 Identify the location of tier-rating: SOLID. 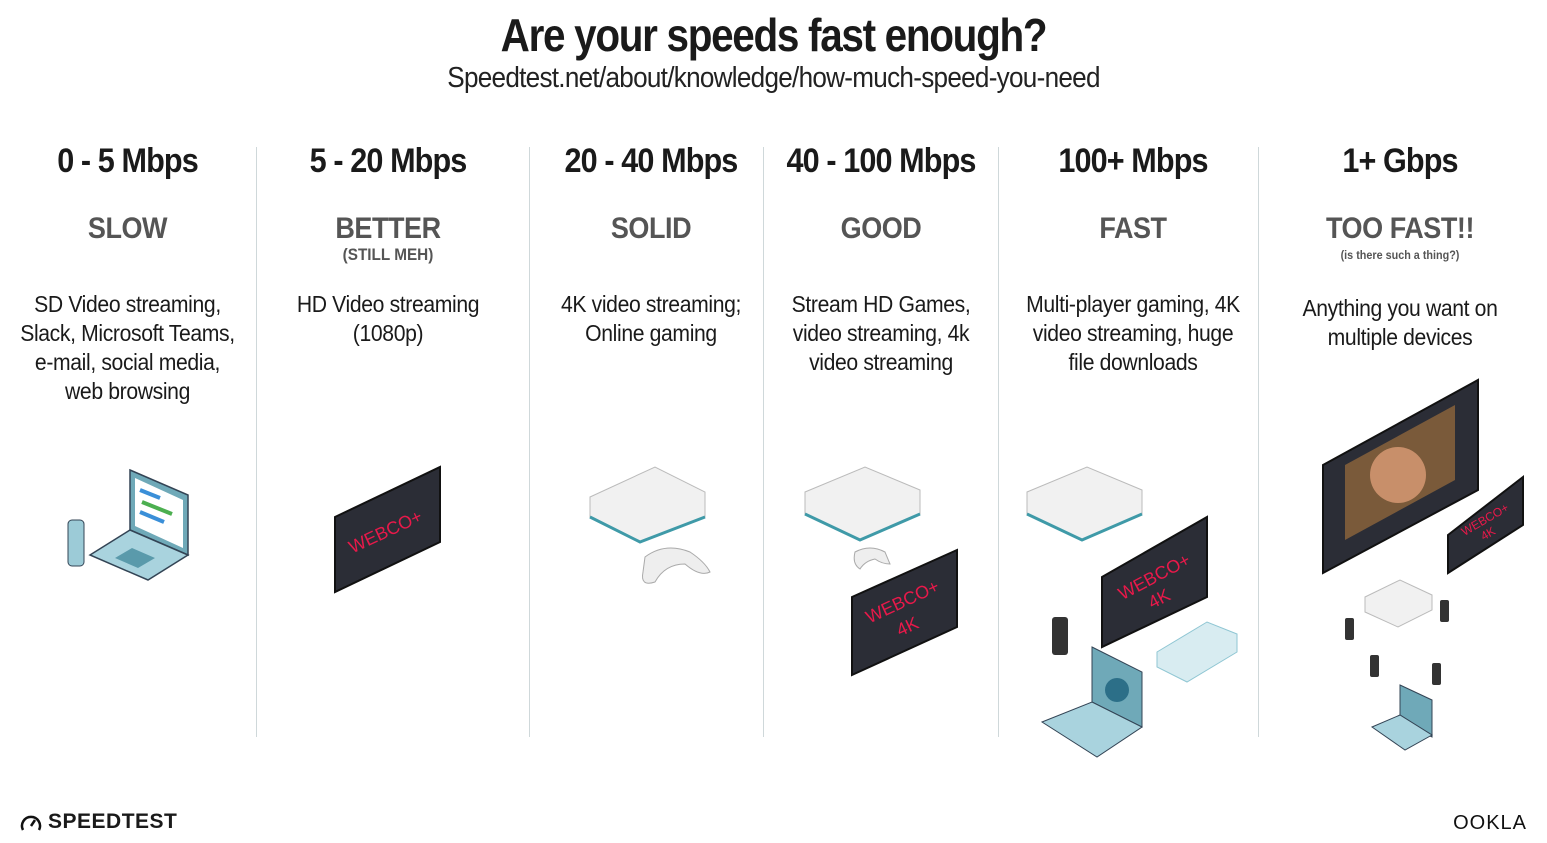
(651, 228).